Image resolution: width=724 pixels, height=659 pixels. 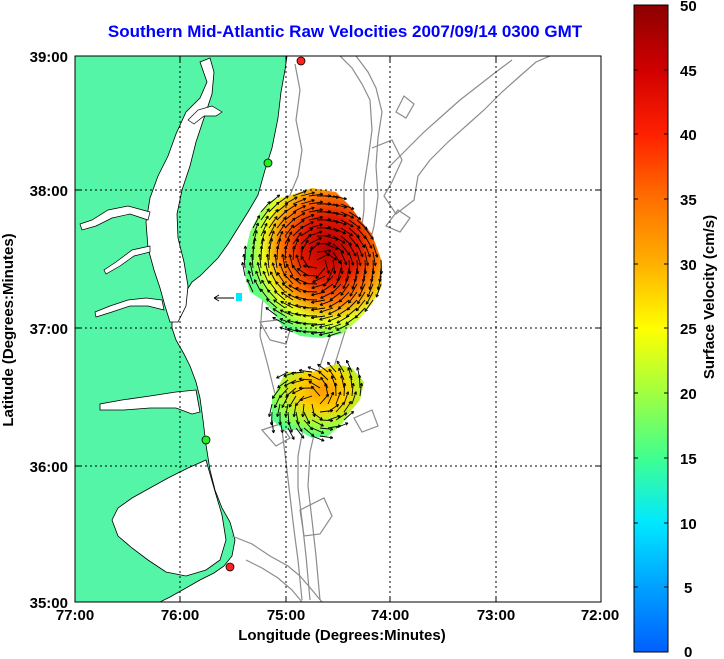 I want to click on velocity-vectors, so click(x=312, y=316).